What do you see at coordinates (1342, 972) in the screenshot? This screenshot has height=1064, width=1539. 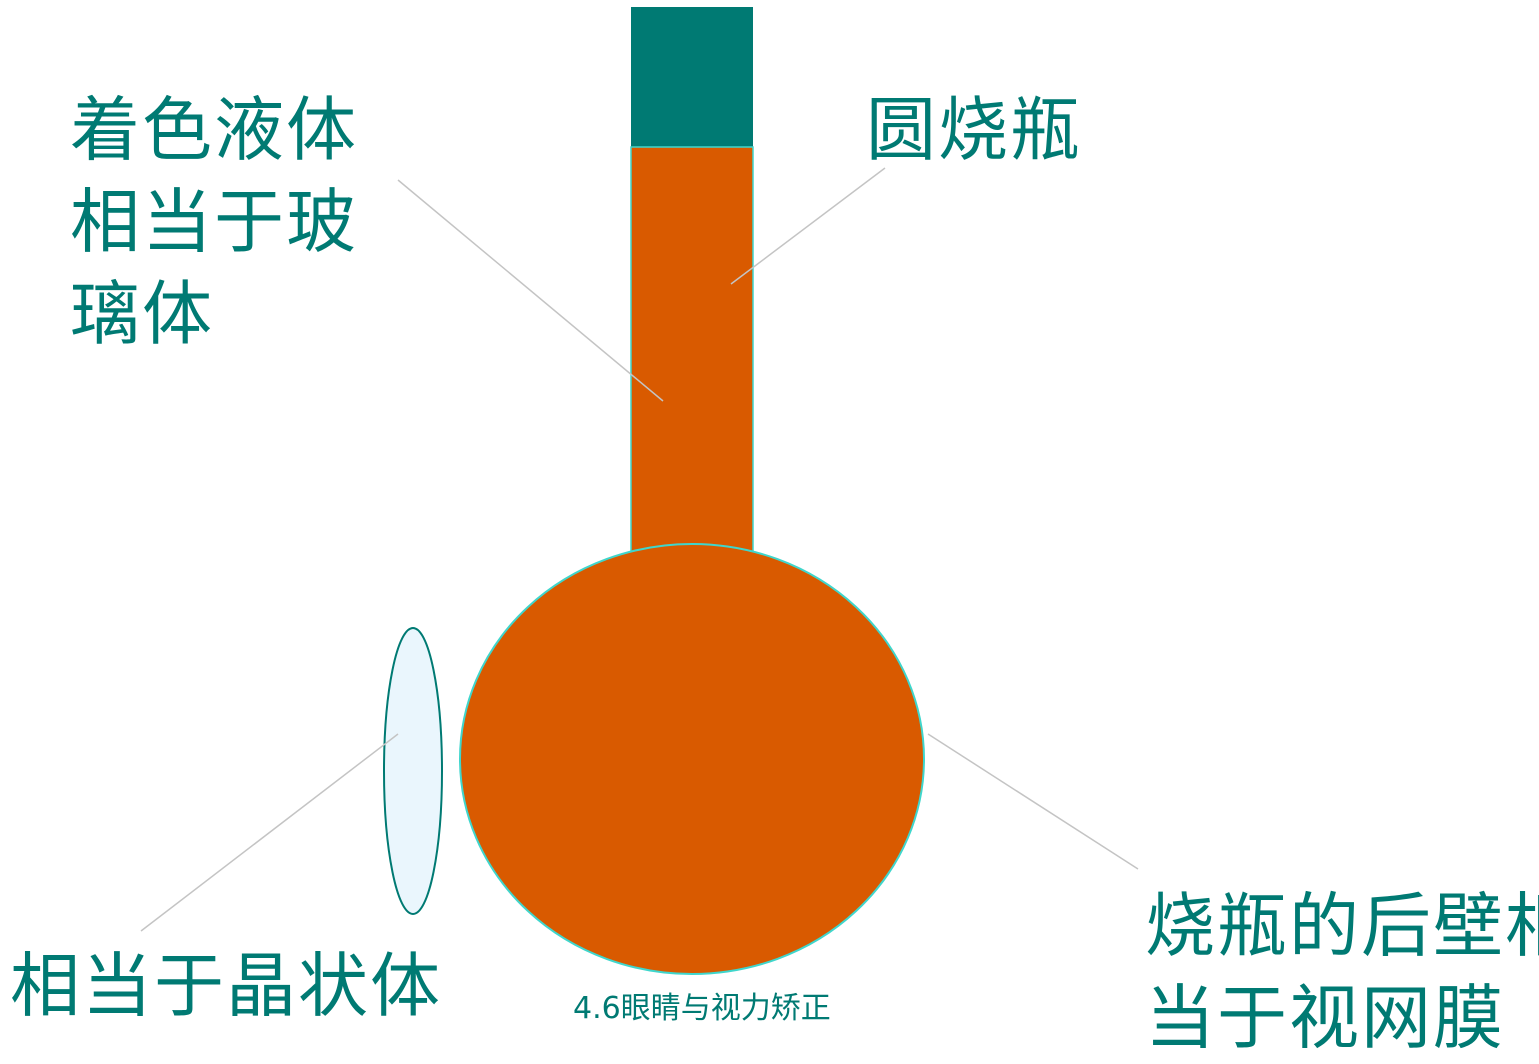 I see `label-flask-back-wall-retina: 烧瓶的后壁相 当于视网膜` at bounding box center [1342, 972].